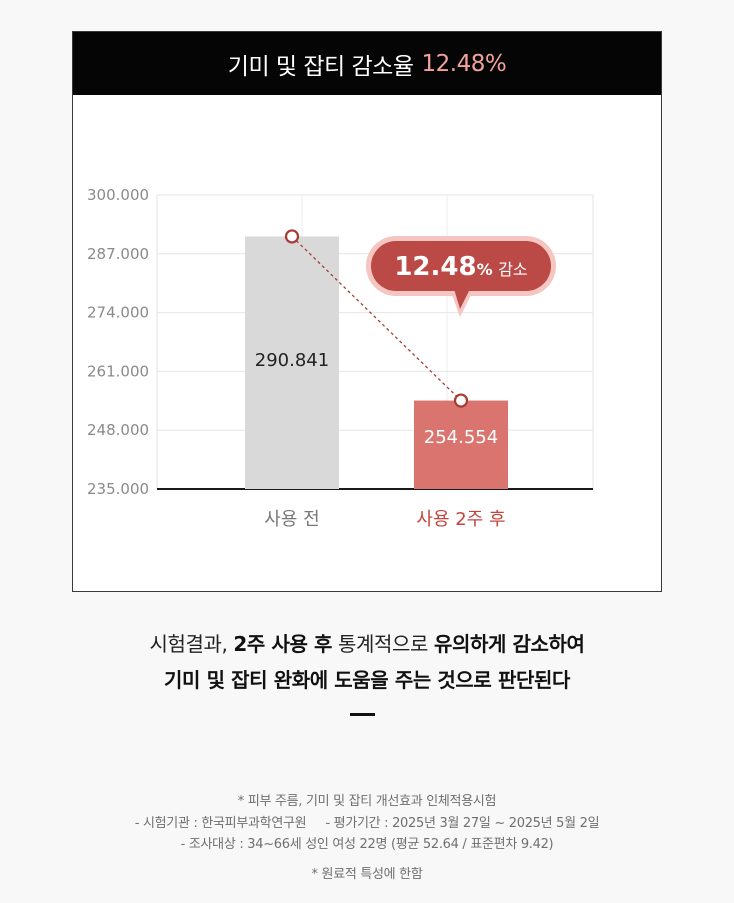 The height and width of the screenshot is (903, 734). What do you see at coordinates (367, 680) in the screenshot?
I see `summary-line-2: 기미 및 잡티 완화에 도움을 주는 것으로 판단된다` at bounding box center [367, 680].